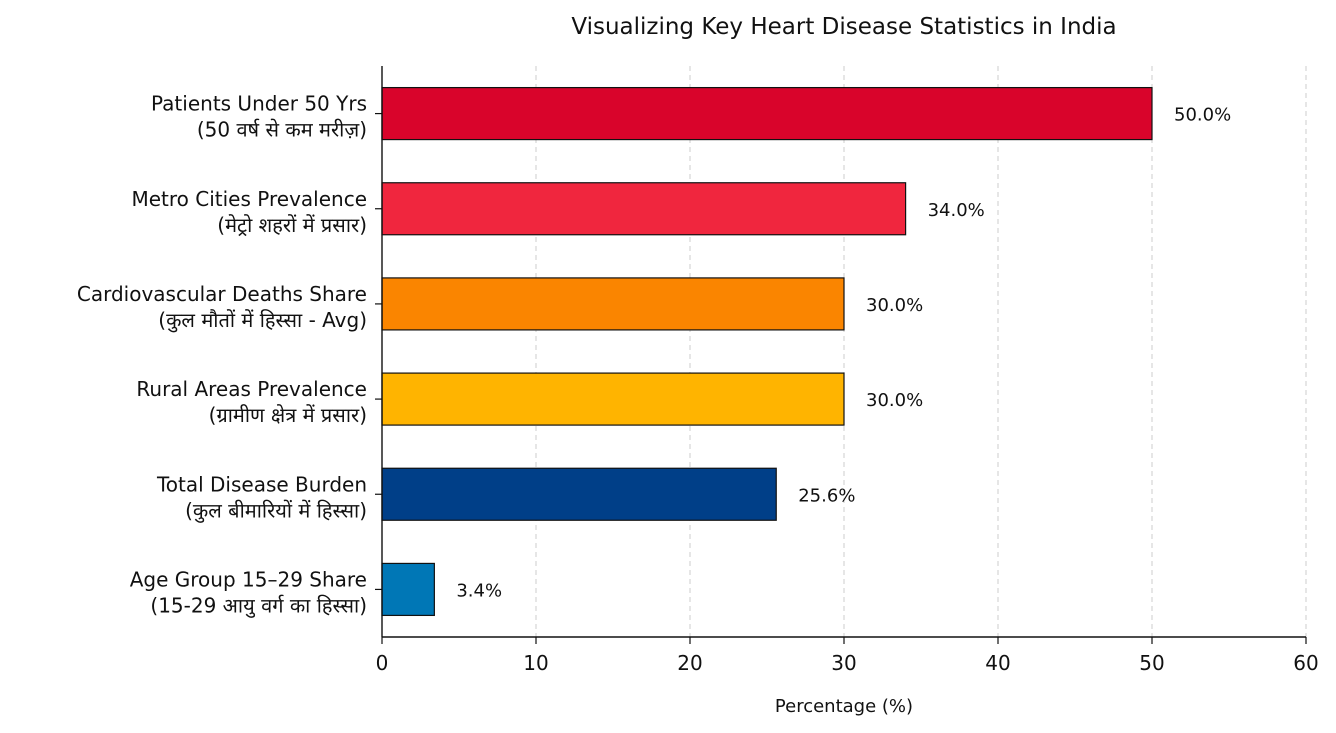  I want to click on data-label: 25.6%, so click(826, 495).